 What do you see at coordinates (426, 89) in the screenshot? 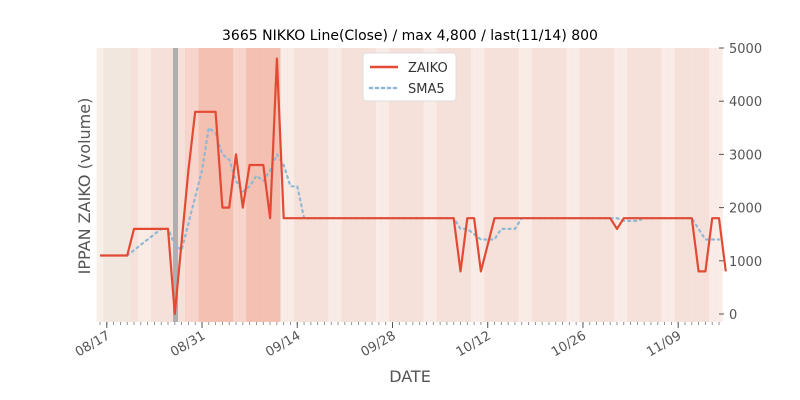
I see `legend-label-sma5: SMA5` at bounding box center [426, 89].